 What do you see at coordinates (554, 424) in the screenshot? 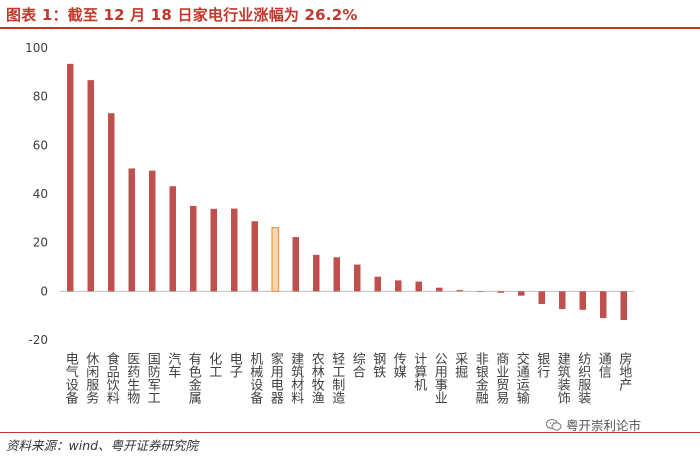
I see `wechat-icon` at bounding box center [554, 424].